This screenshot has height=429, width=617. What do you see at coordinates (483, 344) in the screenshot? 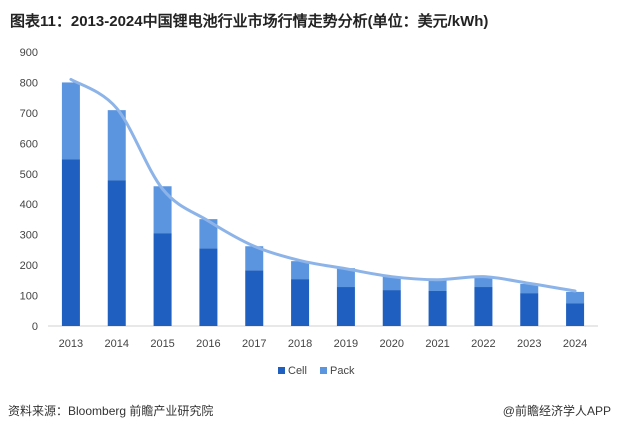
I see `x-tick-label: 2022` at bounding box center [483, 344].